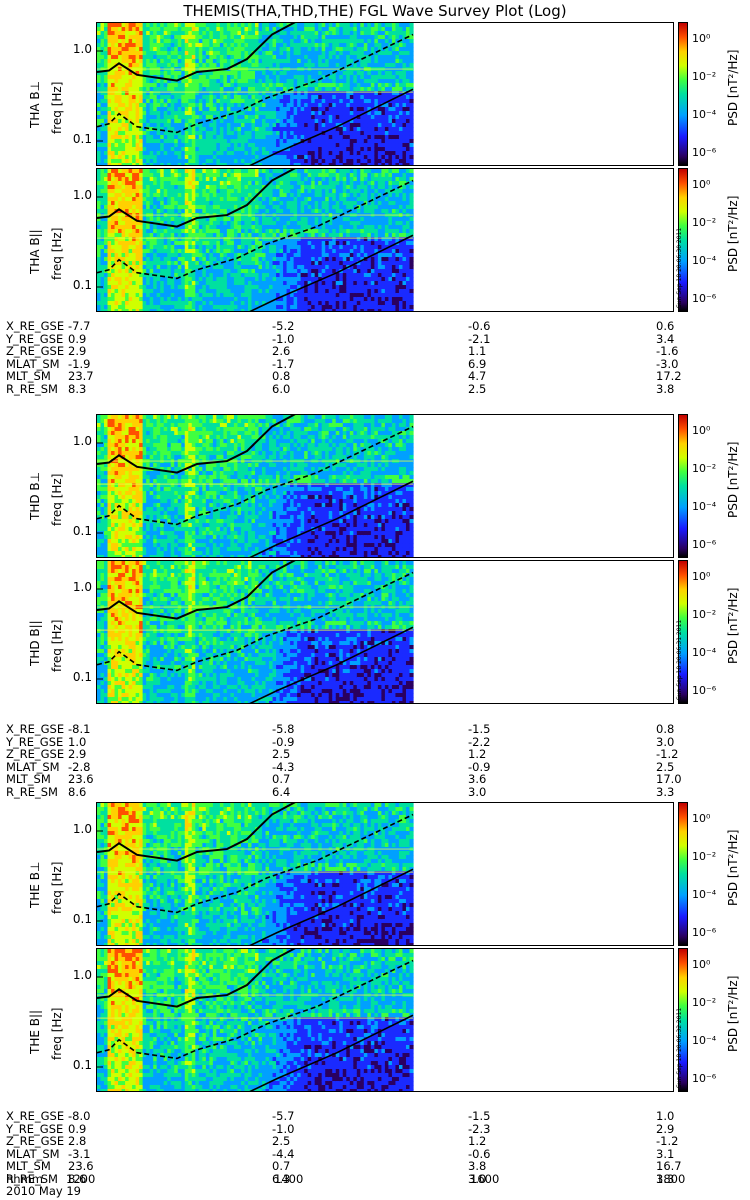  I want to click on spectrogram-panel, so click(385, 94).